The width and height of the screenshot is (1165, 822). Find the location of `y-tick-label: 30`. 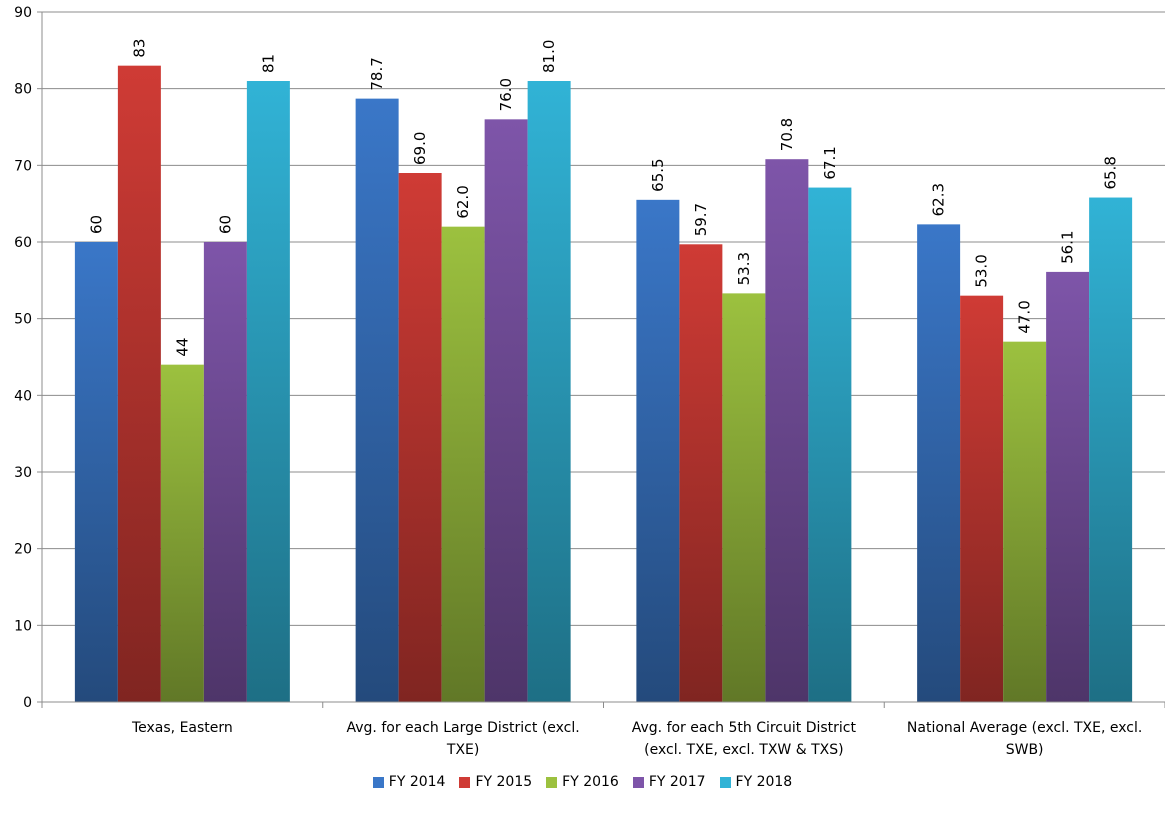

y-tick-label: 30 is located at coordinates (23, 473).